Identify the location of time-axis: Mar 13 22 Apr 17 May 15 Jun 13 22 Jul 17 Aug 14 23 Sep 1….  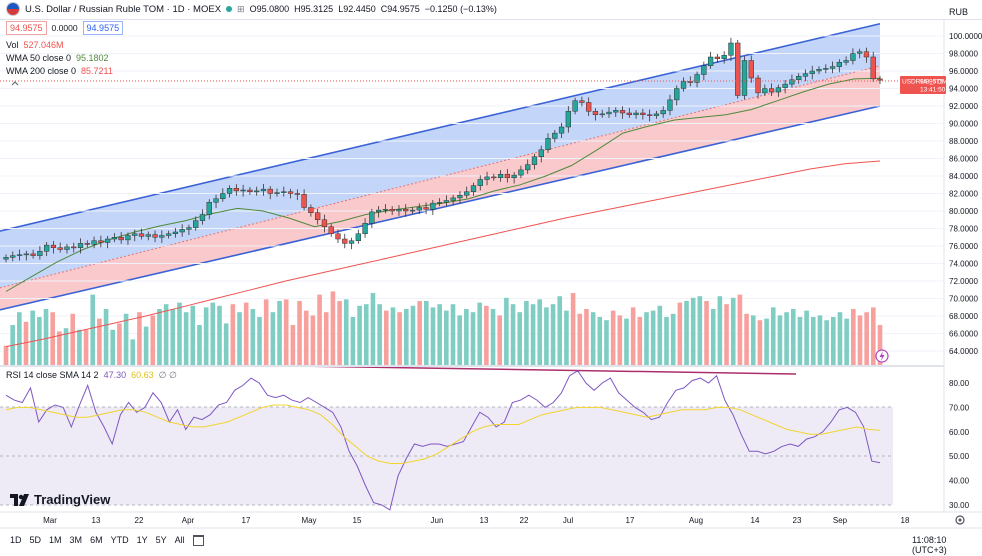
(476, 520).